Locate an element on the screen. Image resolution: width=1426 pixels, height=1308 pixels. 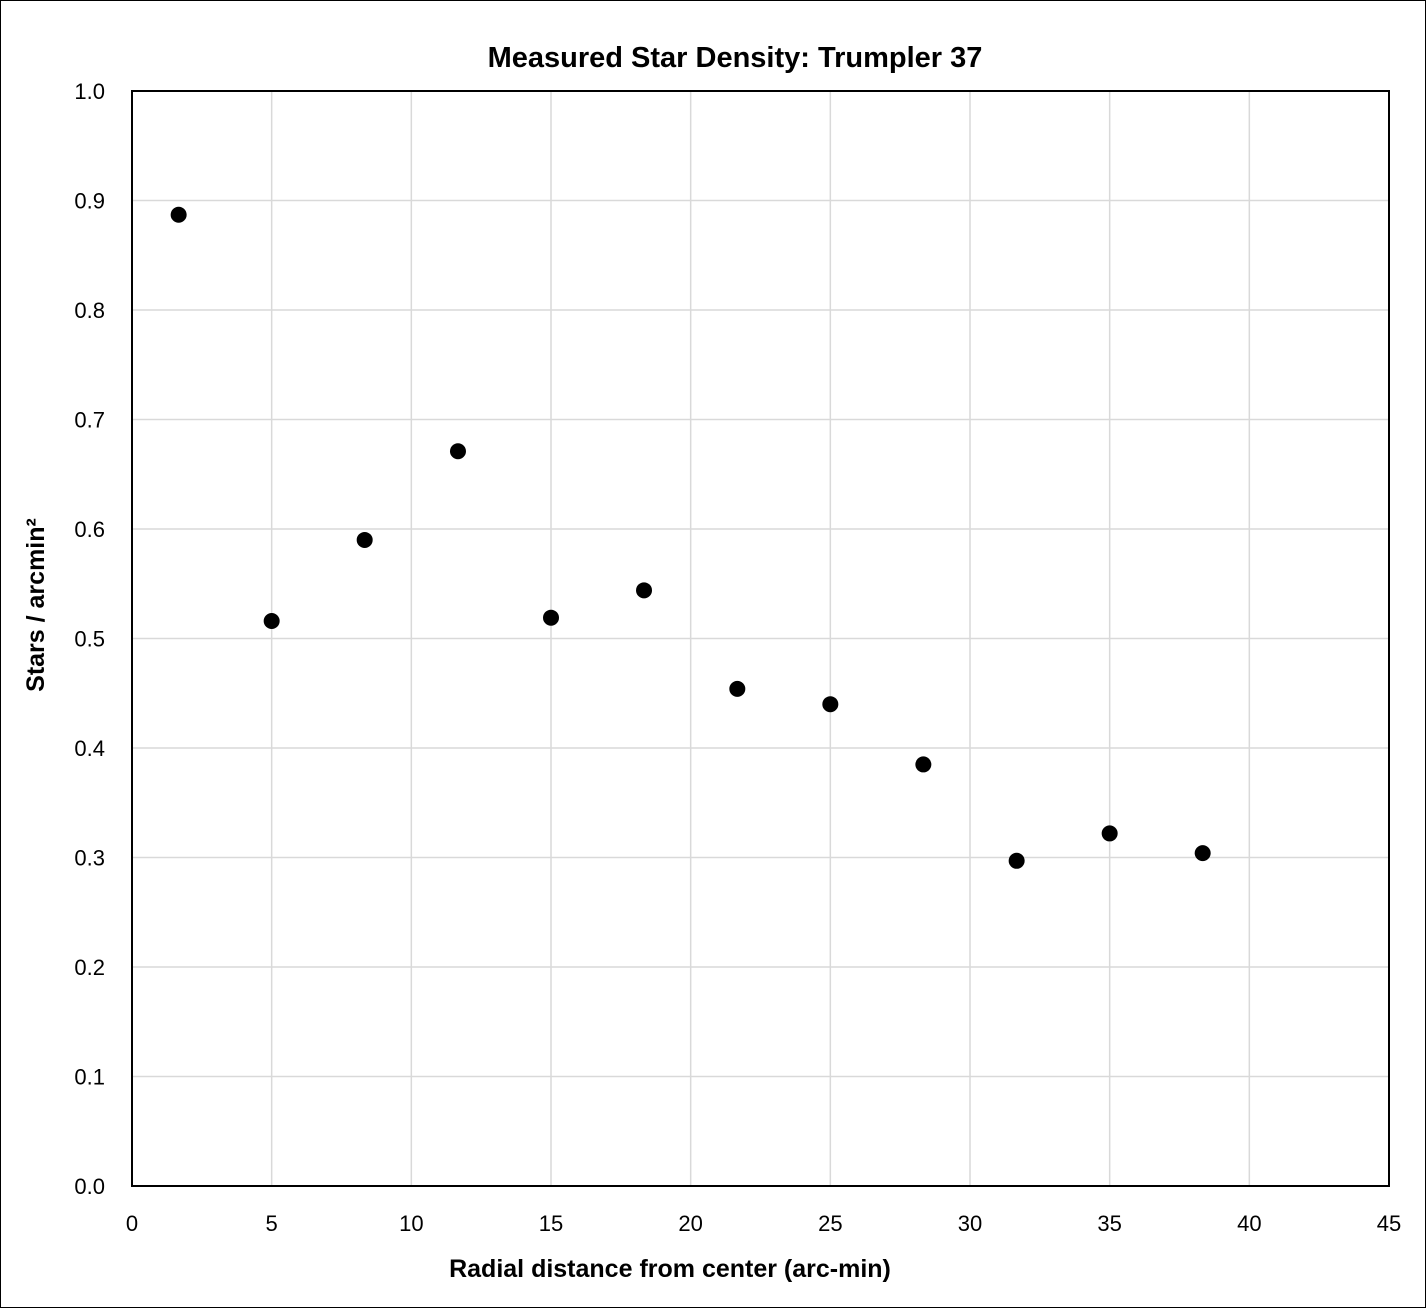
x-tick-label: 40 is located at coordinates (1249, 1223).